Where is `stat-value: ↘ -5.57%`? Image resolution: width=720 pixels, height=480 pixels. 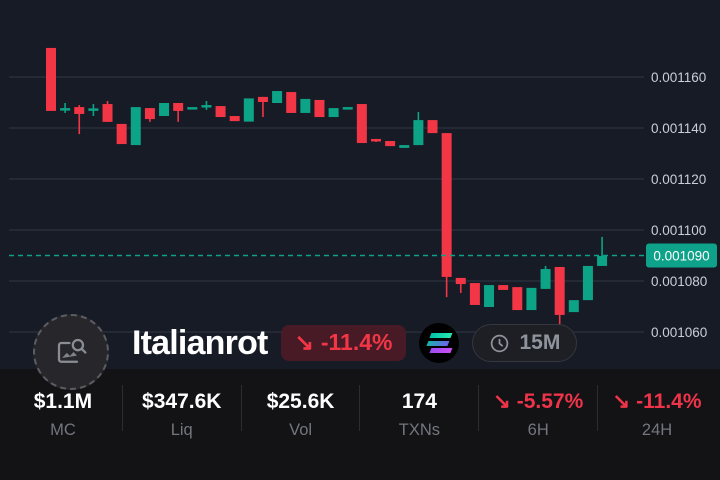
stat-value: ↘ -5.57% is located at coordinates (538, 401).